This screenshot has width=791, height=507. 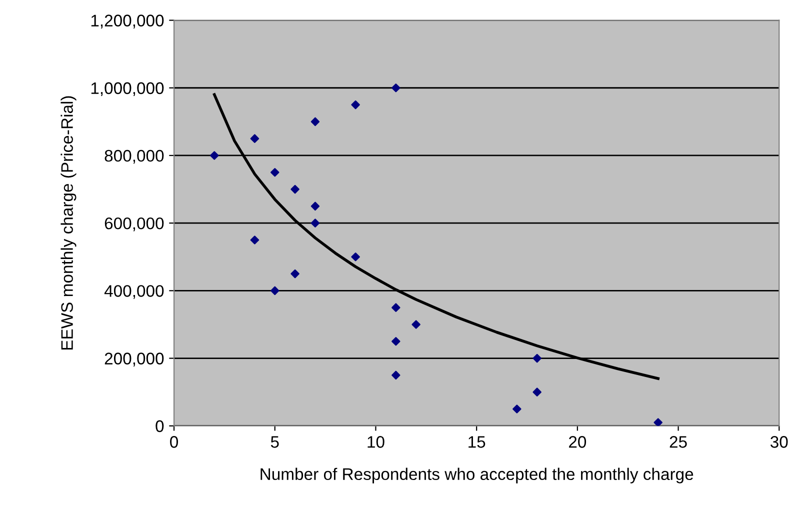 I want to click on x-tick-label: 30, so click(x=779, y=442).